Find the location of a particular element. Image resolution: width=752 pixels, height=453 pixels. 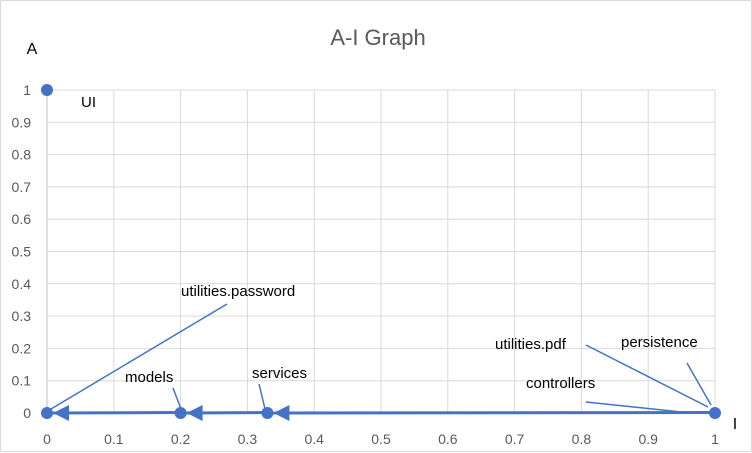

x-tick-label: 0 is located at coordinates (47, 439).